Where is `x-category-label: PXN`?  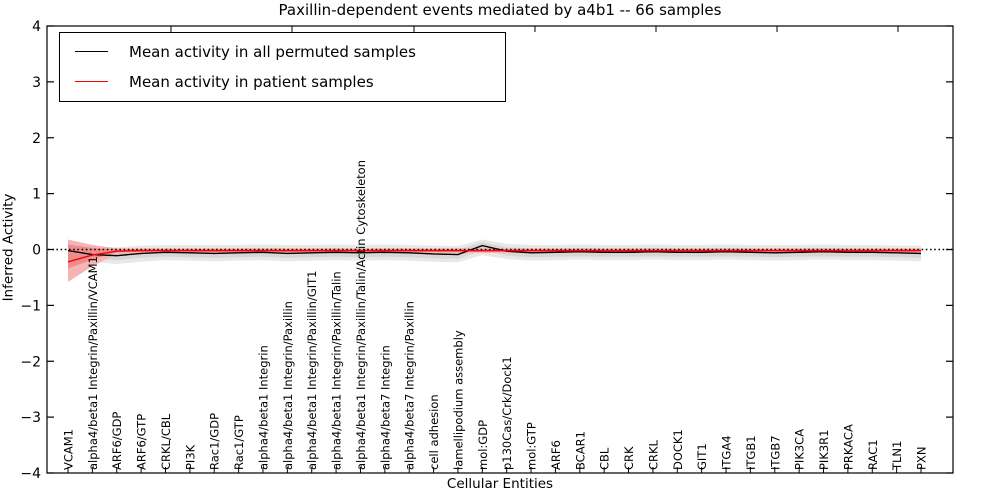 x-category-label: PXN is located at coordinates (922, 458).